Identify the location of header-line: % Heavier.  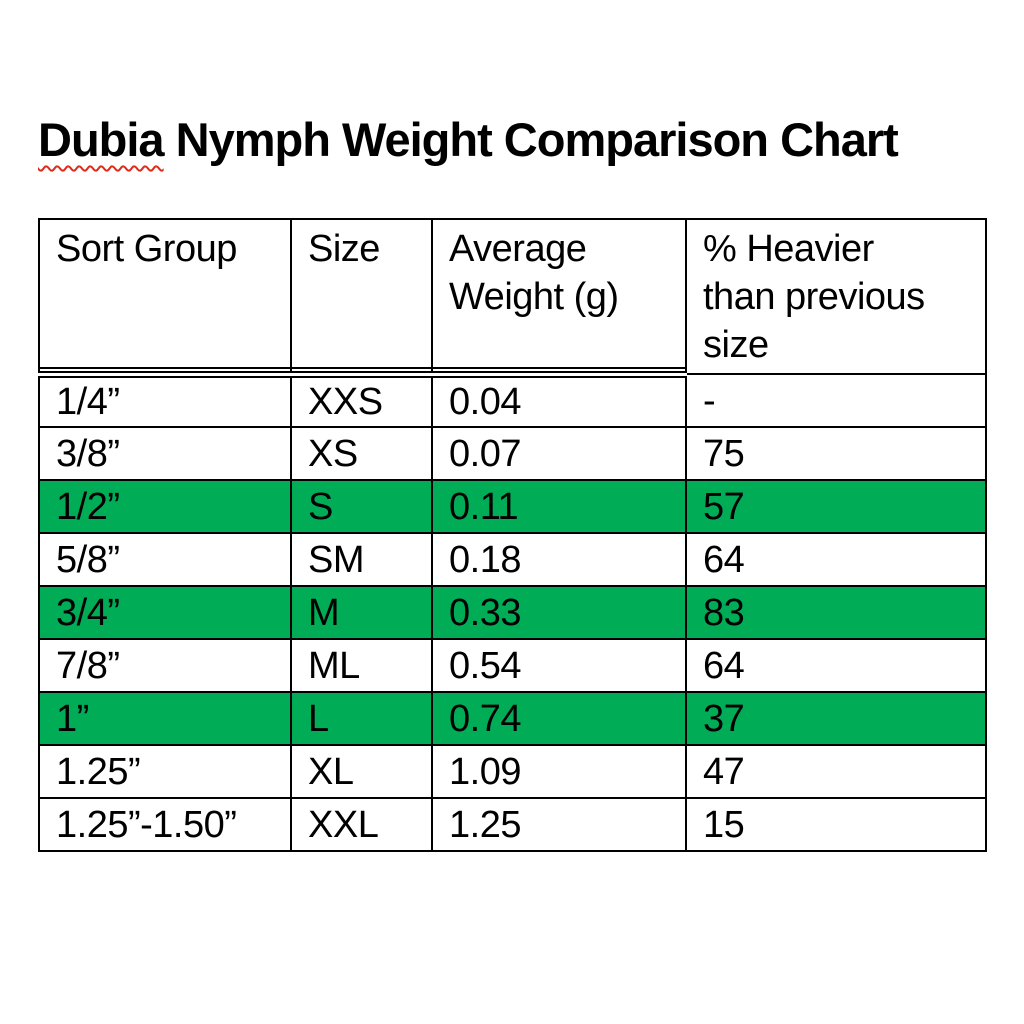
(788, 249).